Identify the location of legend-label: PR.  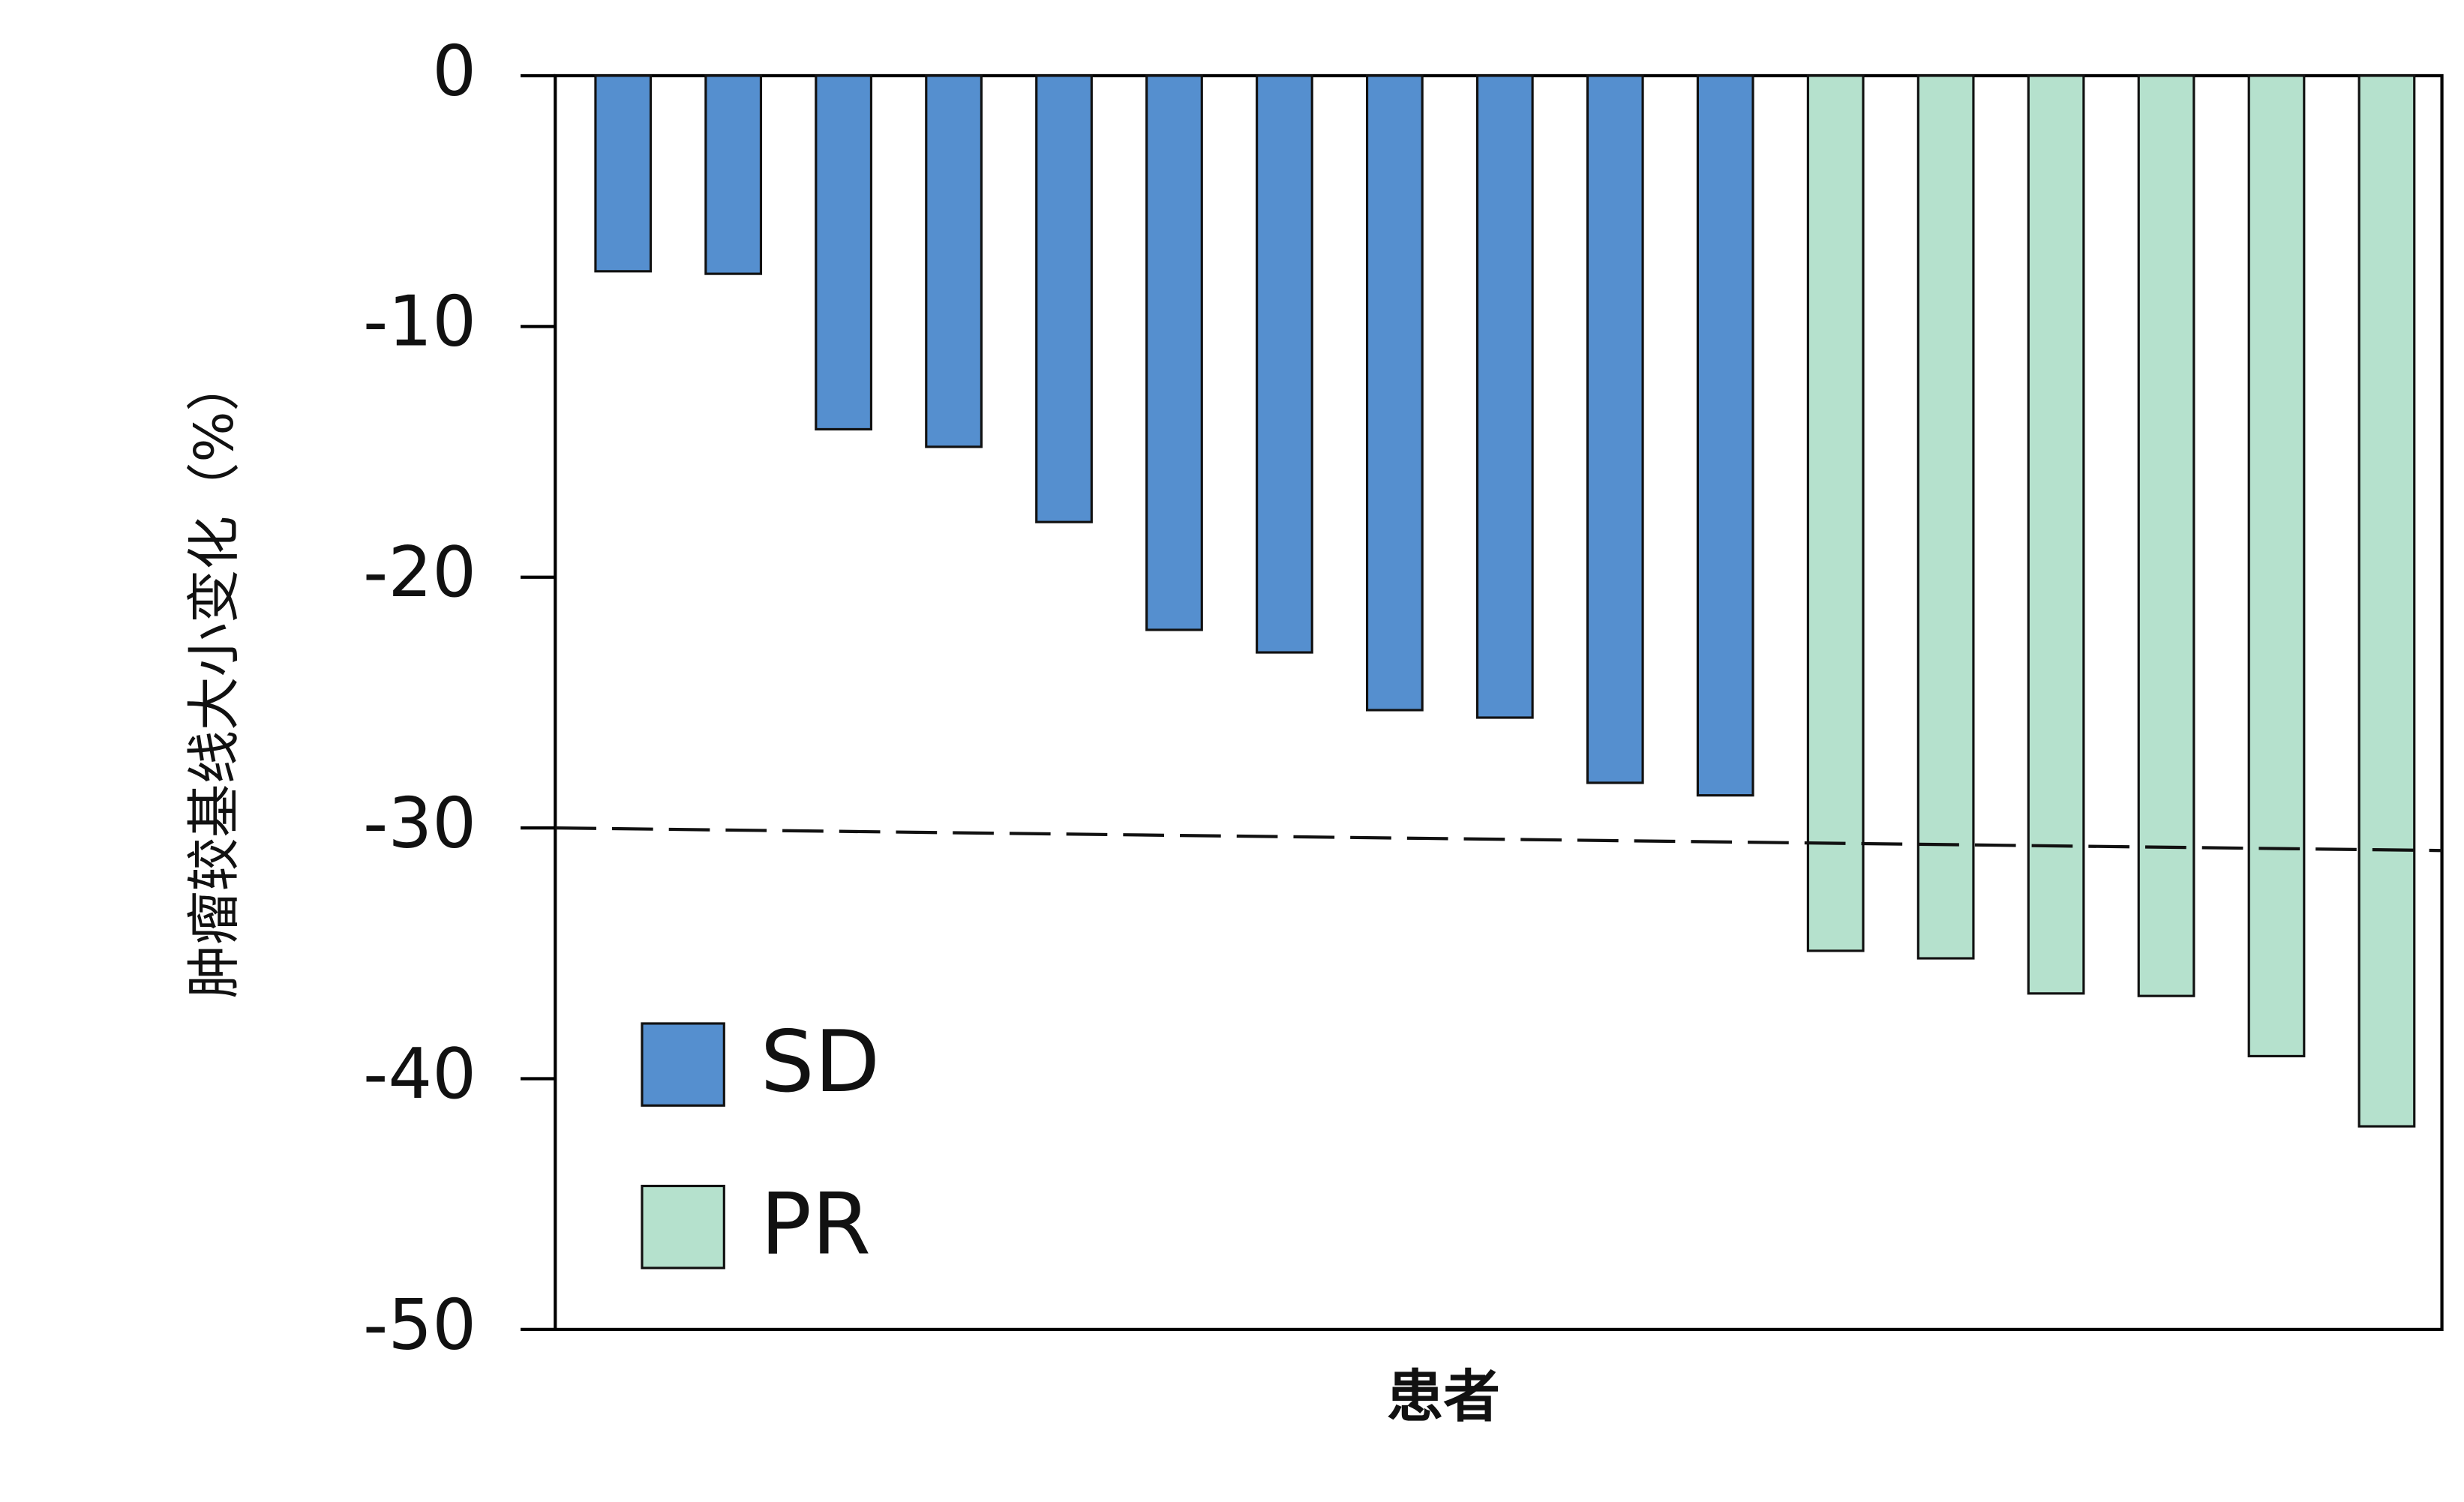
(816, 1224).